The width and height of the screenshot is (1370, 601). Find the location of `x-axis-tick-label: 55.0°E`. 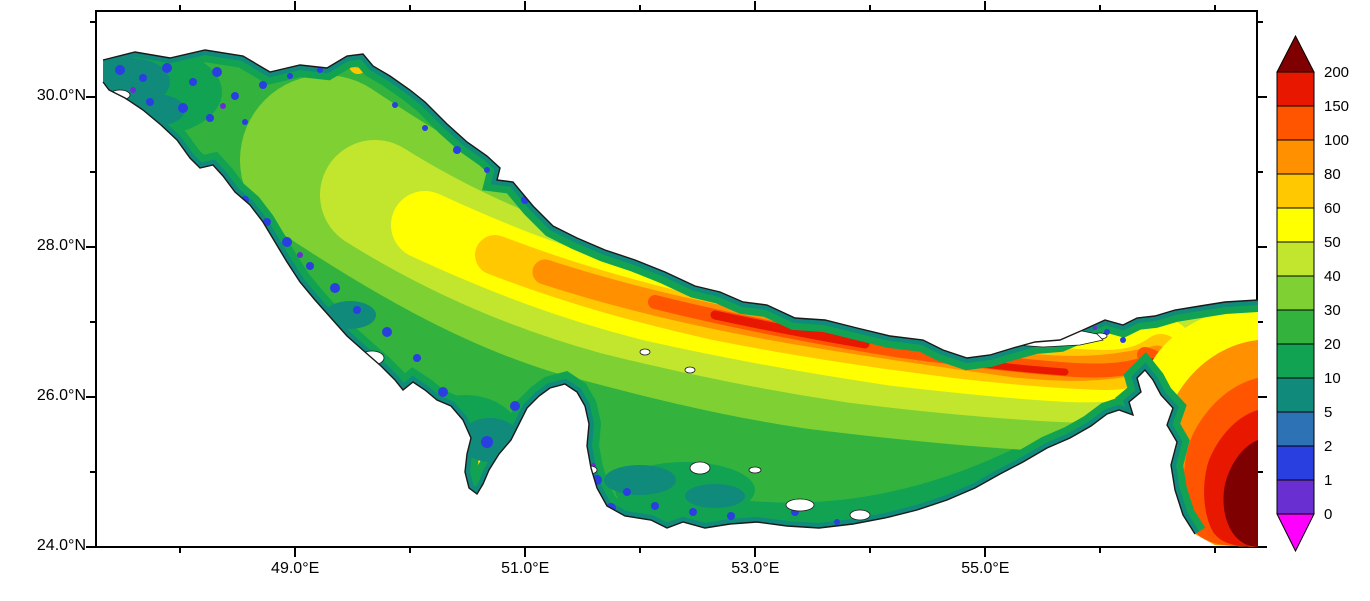

x-axis-tick-label: 55.0°E is located at coordinates (985, 568).